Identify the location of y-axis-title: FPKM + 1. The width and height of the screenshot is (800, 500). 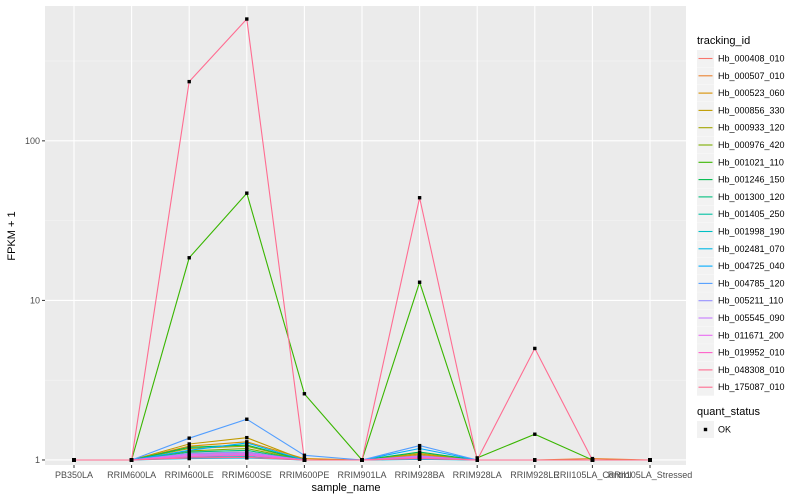
(12, 235).